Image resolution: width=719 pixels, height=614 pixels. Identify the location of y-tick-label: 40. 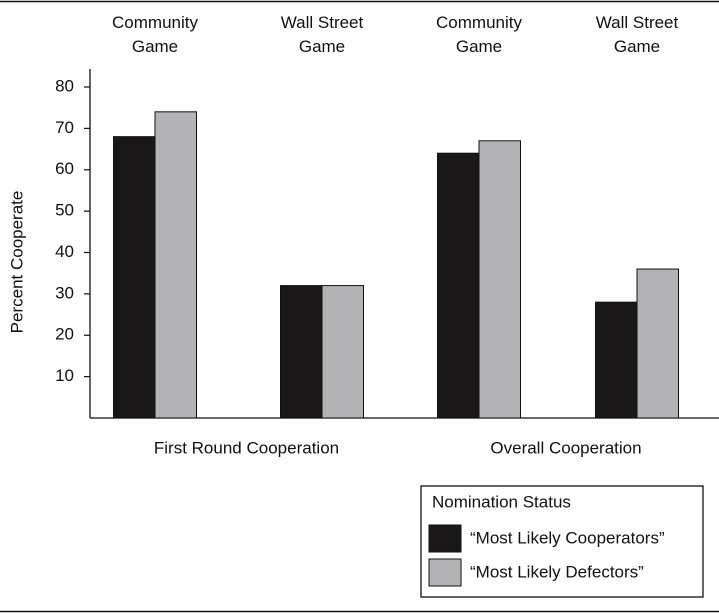
(64, 251).